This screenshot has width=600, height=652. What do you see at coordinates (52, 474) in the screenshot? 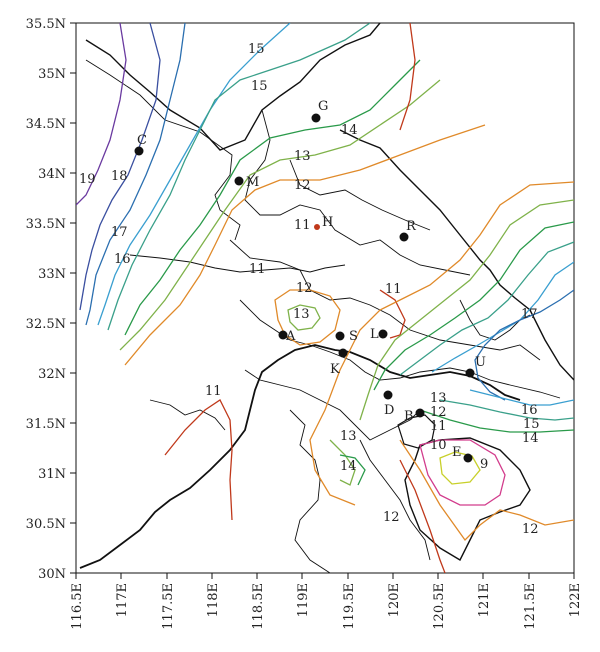
I see `lat-tick-label: 31N` at bounding box center [52, 474].